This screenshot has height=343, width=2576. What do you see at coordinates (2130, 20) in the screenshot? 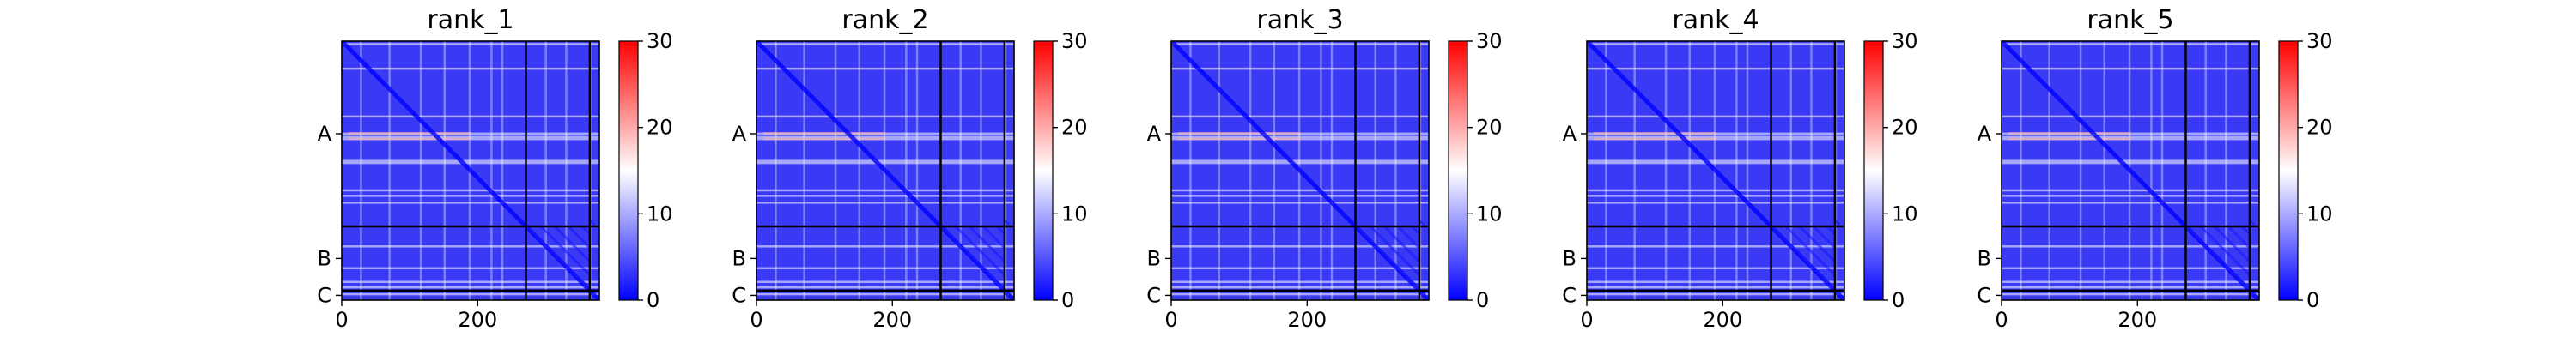
I see `panel-title: rank_5` at bounding box center [2130, 20].